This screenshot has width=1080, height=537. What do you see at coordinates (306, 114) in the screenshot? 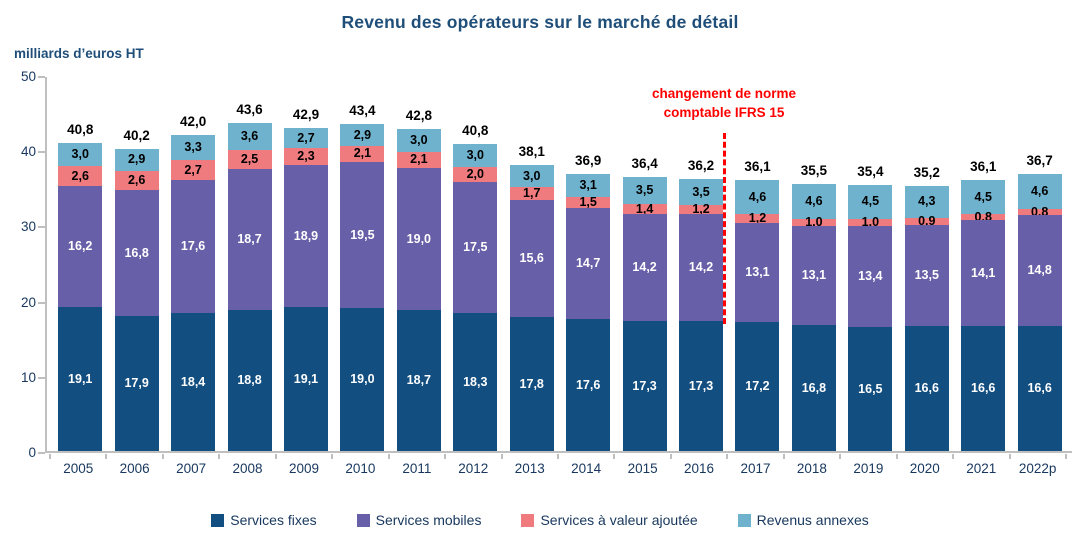
I see `total-label-2009: 42,9` at bounding box center [306, 114].